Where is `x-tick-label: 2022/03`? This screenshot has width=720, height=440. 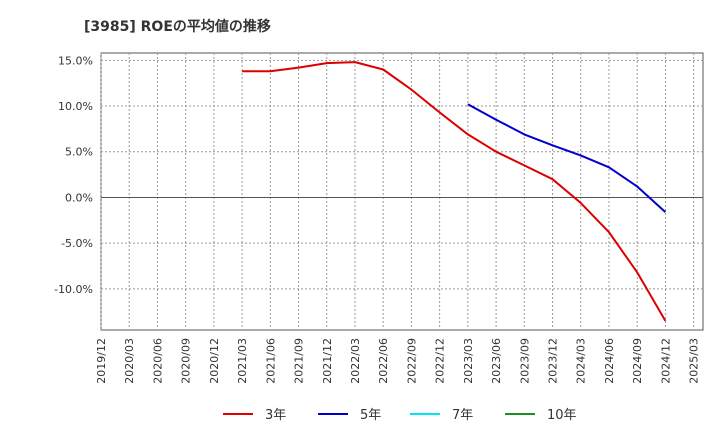 x-tick-label: 2022/03 is located at coordinates (355, 361).